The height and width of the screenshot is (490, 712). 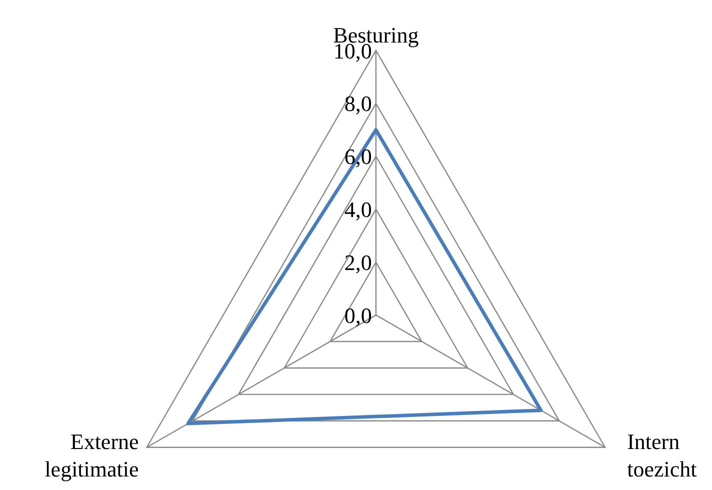 I want to click on y-tick-label: 8,0, so click(x=358, y=103).